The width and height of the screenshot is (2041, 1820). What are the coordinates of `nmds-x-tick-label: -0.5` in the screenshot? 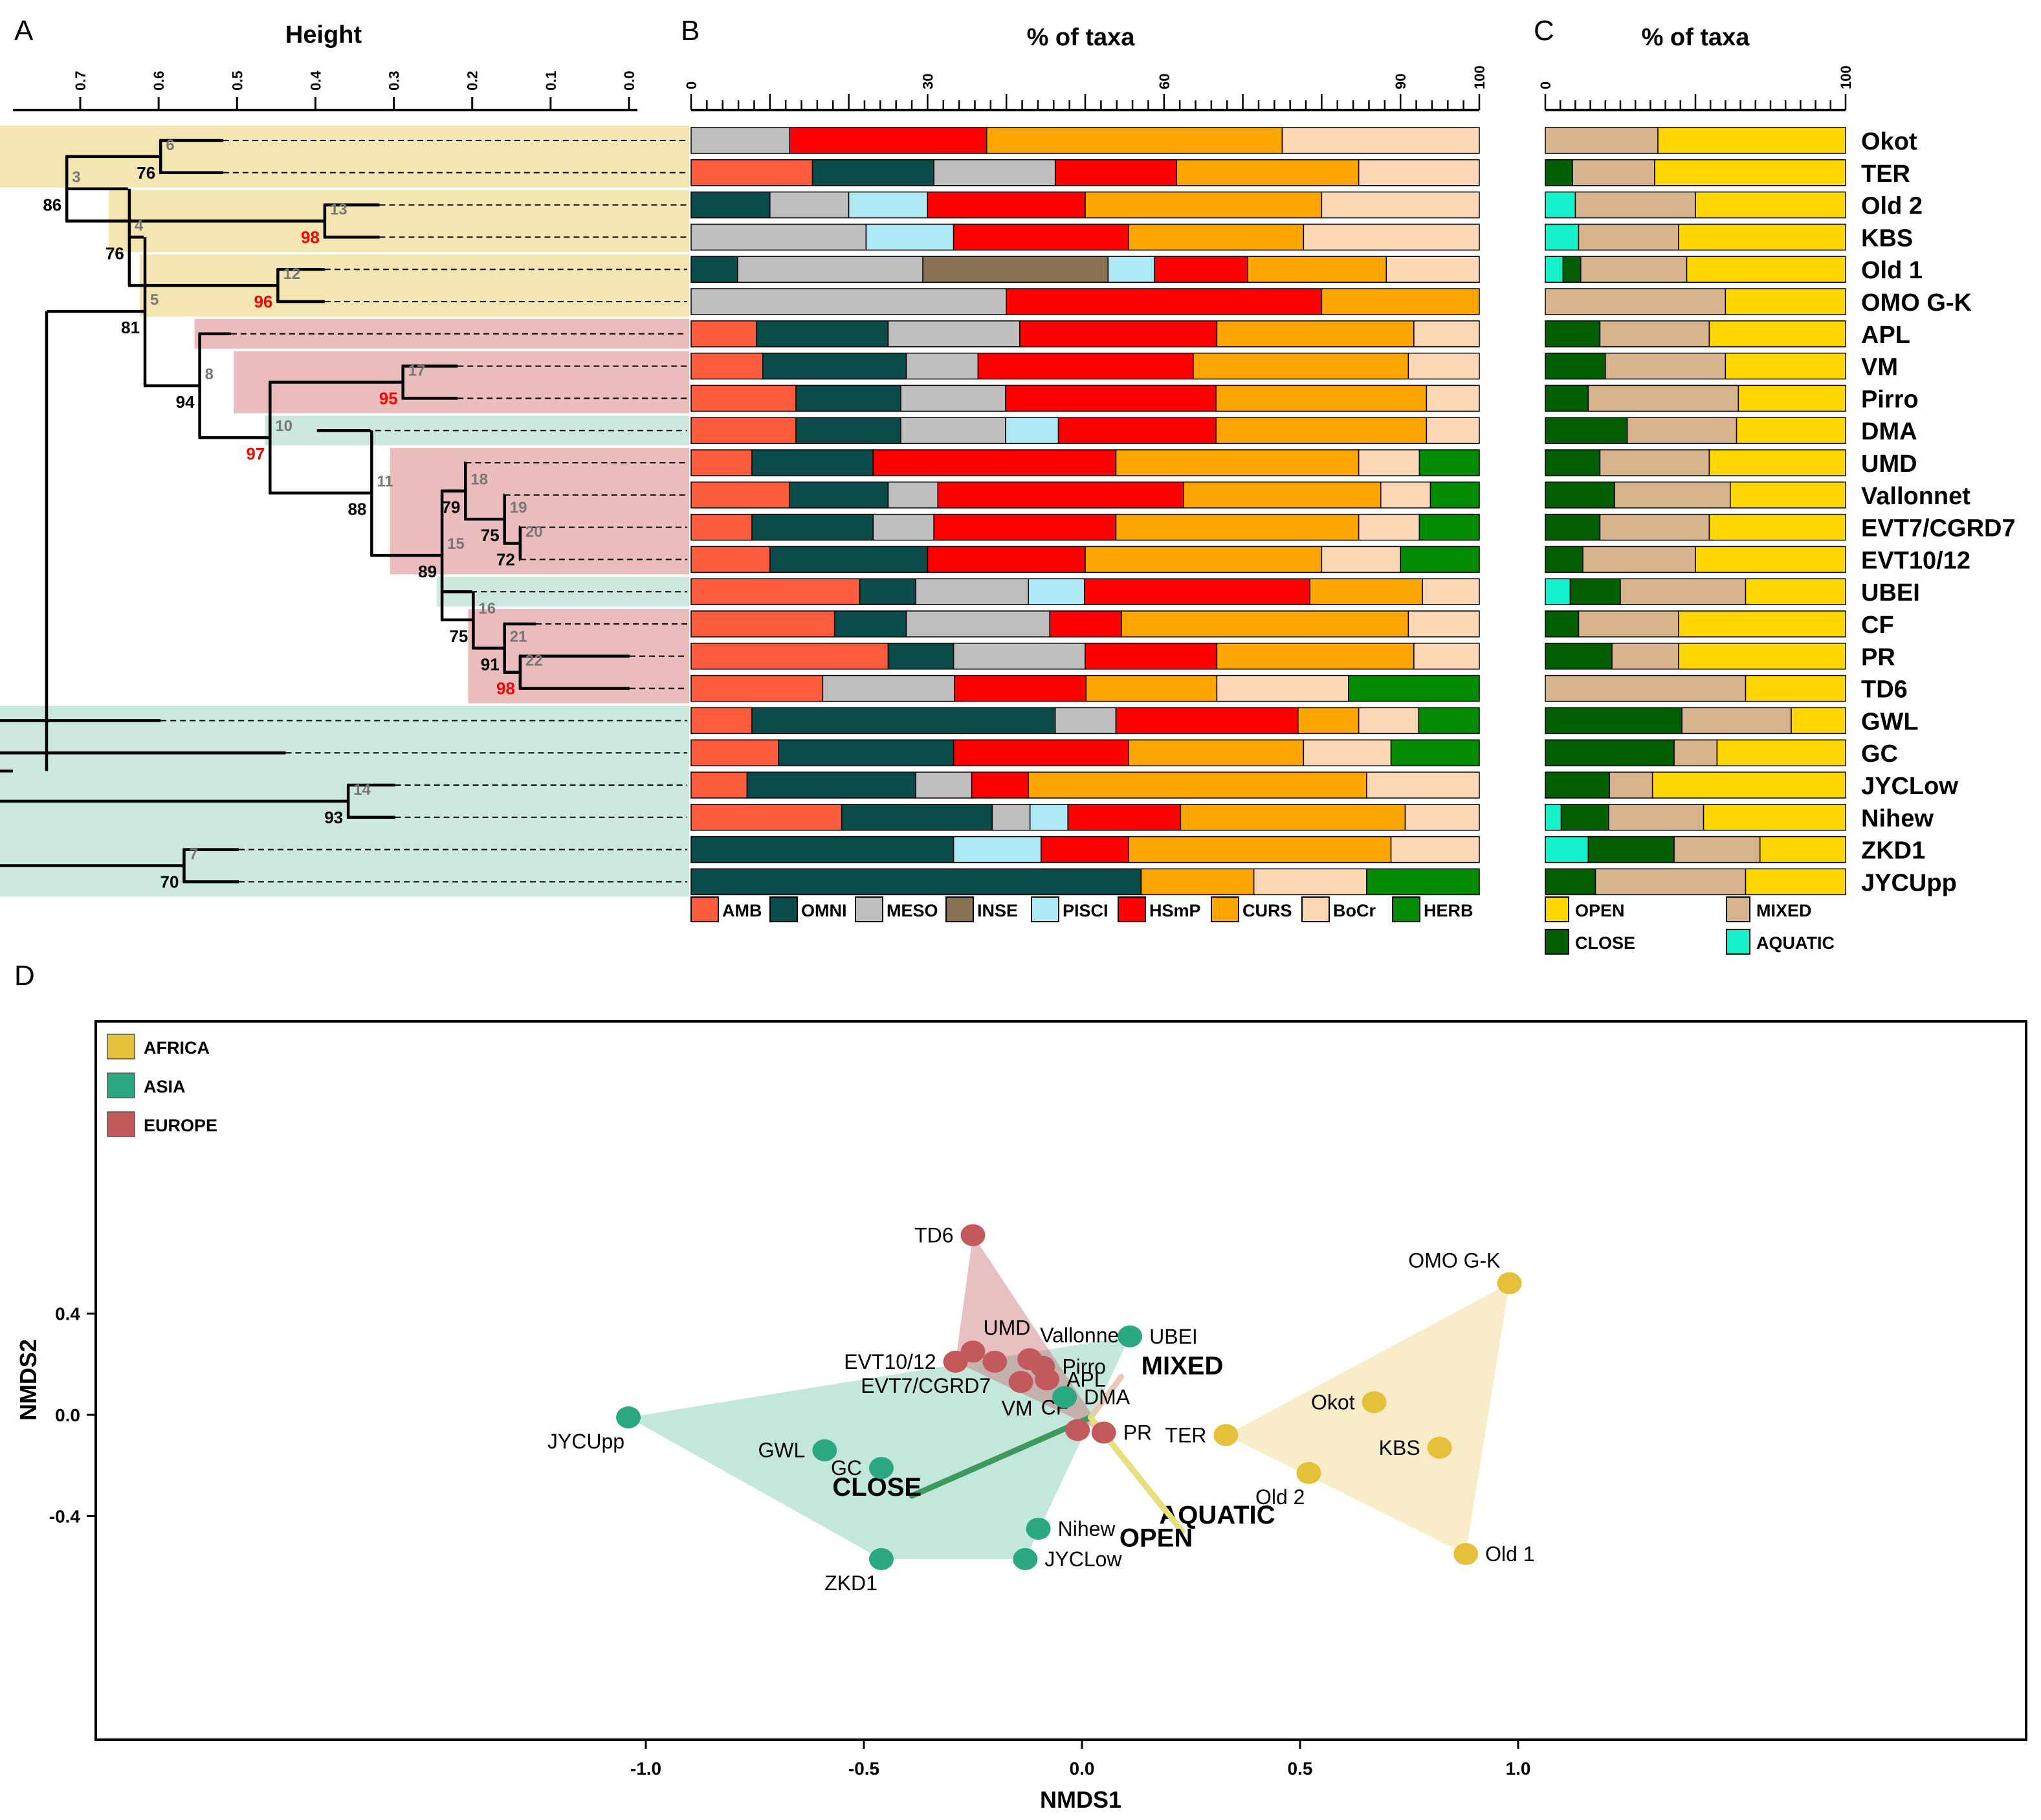 It's located at (863, 1769).